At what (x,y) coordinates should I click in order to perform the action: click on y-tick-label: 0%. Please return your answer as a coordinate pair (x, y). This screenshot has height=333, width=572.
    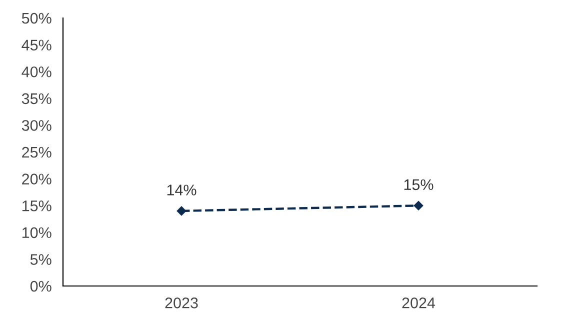
    Looking at the image, I should click on (41, 286).